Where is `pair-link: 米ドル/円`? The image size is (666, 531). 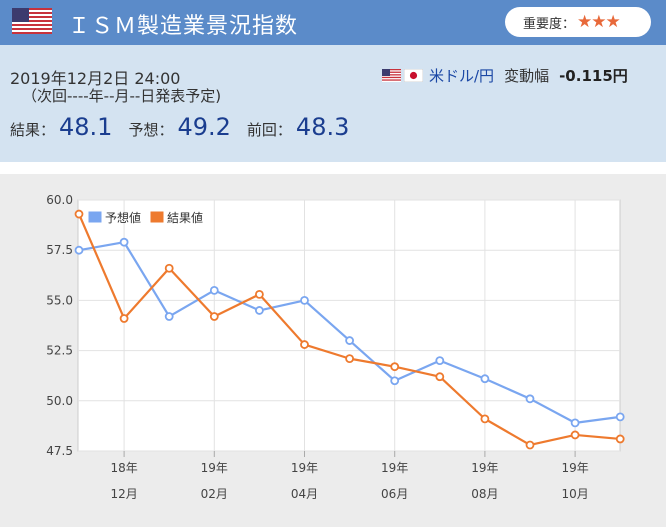
pair-link: 米ドル/円 is located at coordinates (462, 76).